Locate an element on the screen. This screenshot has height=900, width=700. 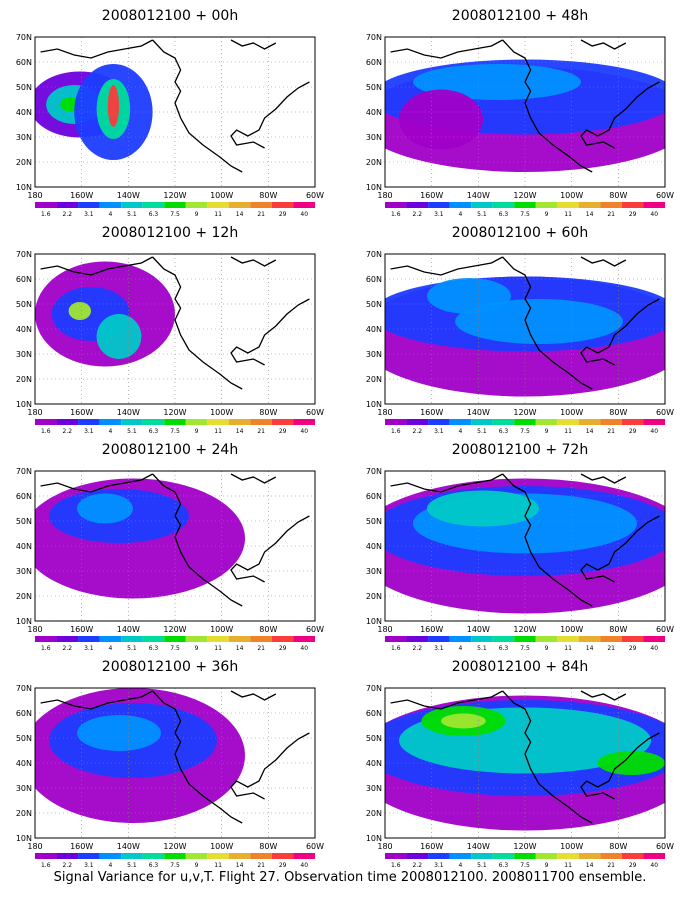
colorbar-label: 14 is located at coordinates (240, 214).